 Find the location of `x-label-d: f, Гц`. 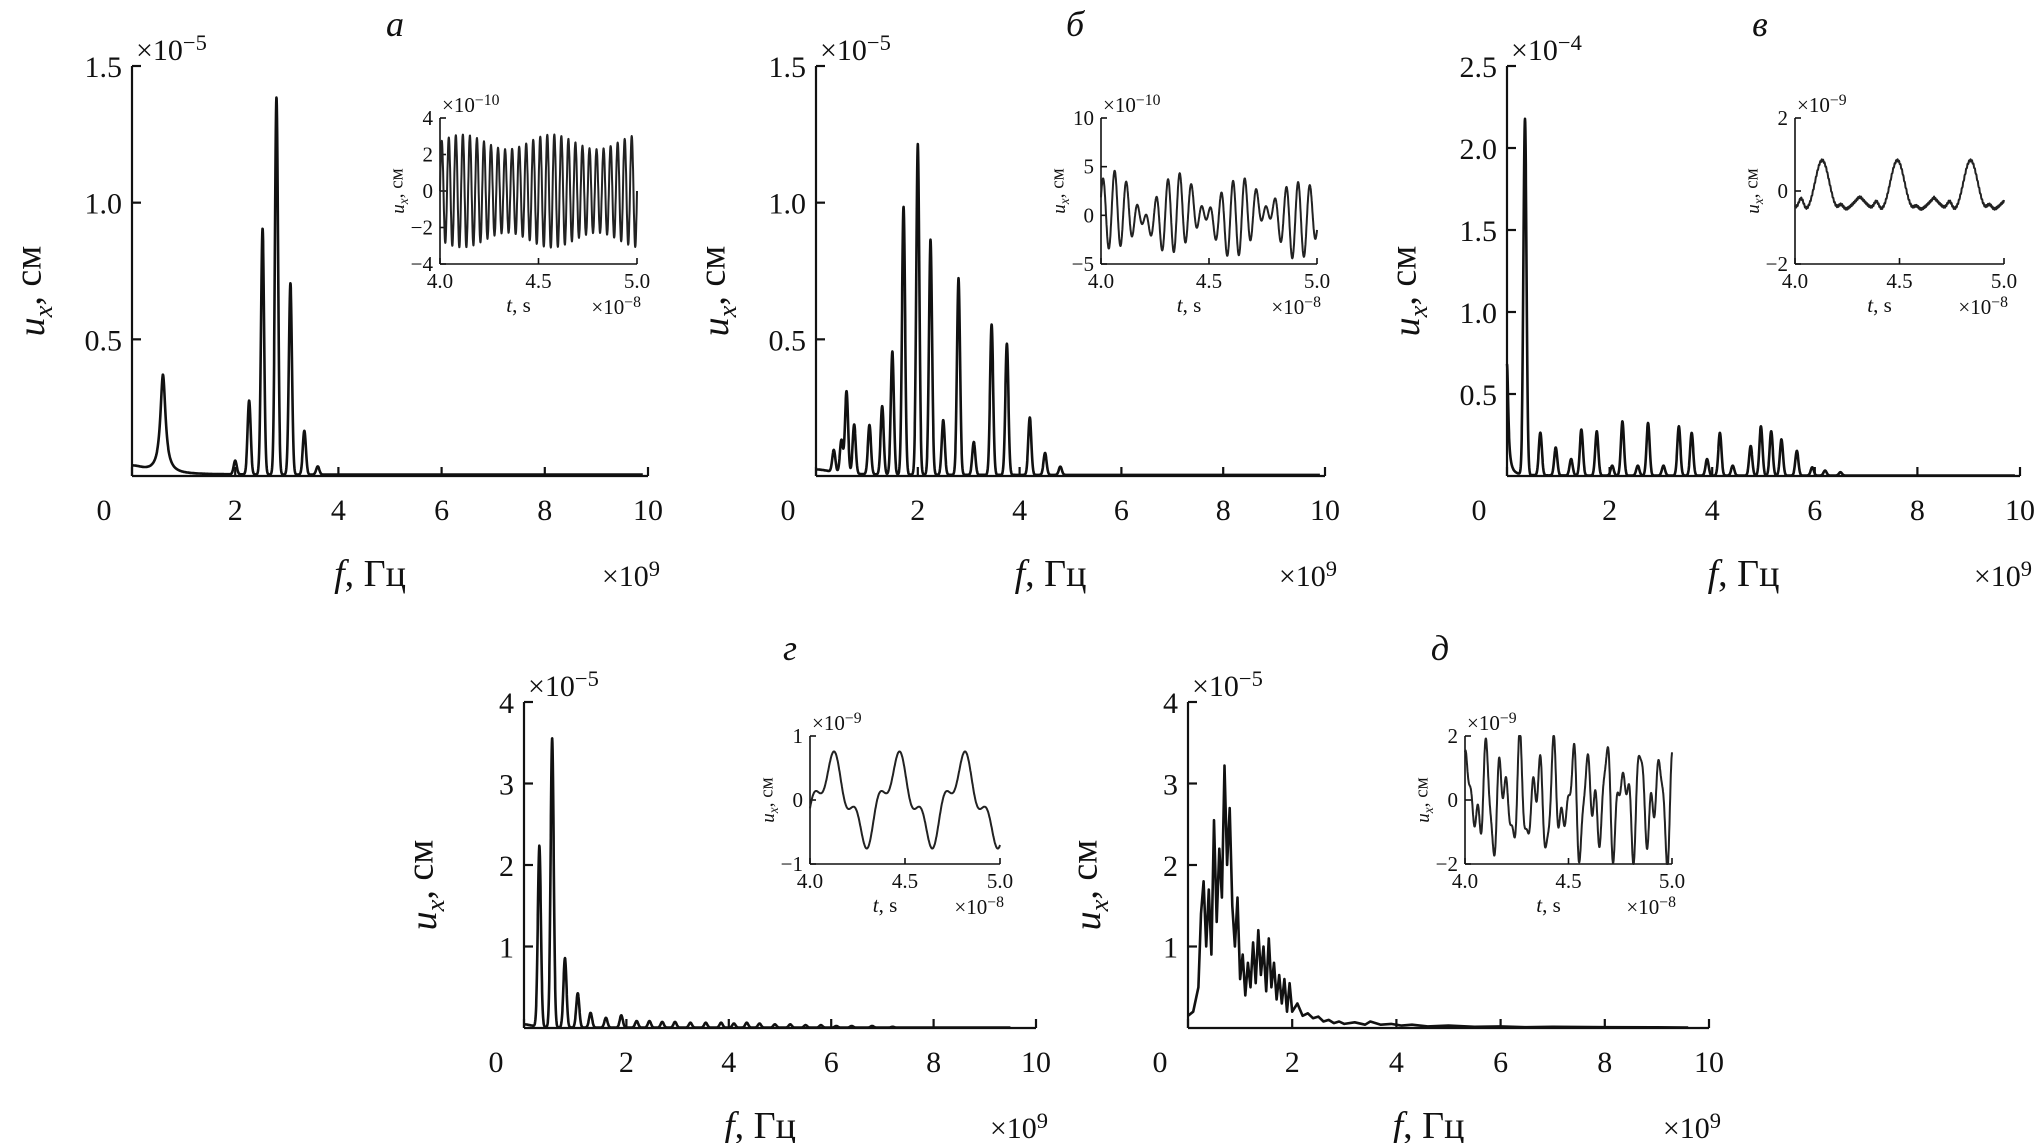

x-label-d: f, Гц is located at coordinates (760, 1124).